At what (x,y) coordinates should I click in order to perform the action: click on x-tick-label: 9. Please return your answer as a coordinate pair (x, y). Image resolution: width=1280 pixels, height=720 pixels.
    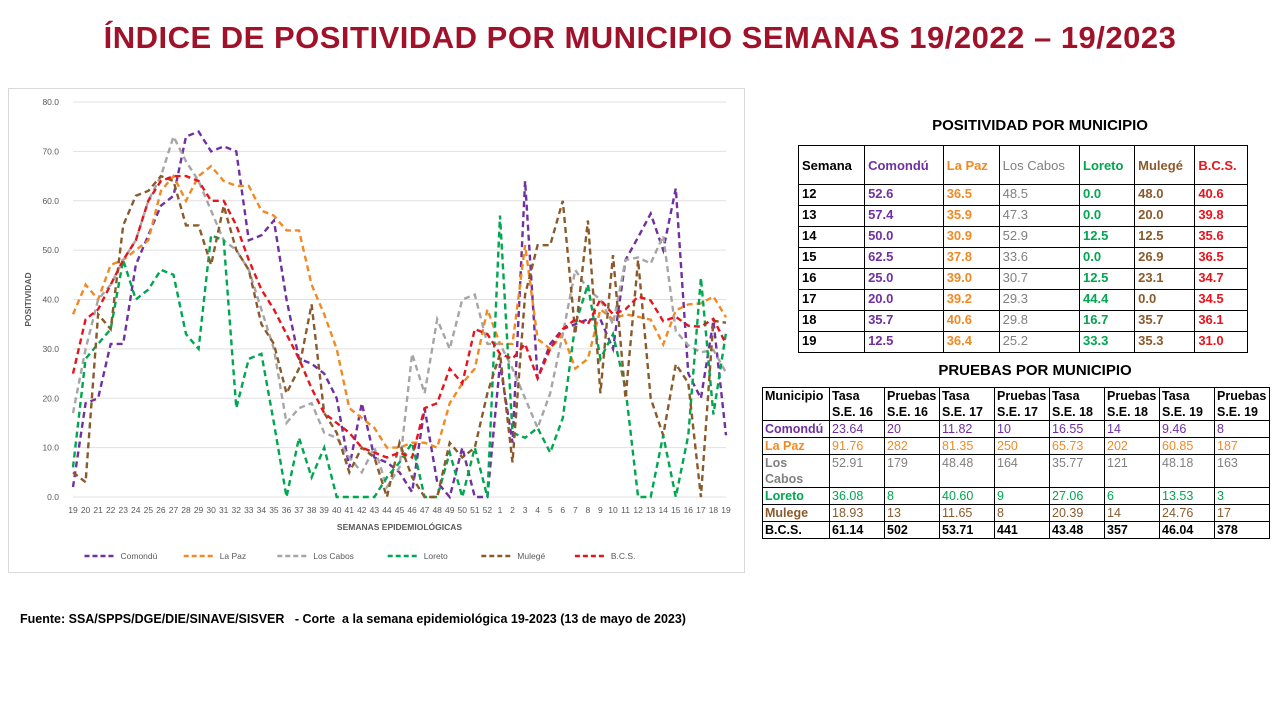
    Looking at the image, I should click on (600, 510).